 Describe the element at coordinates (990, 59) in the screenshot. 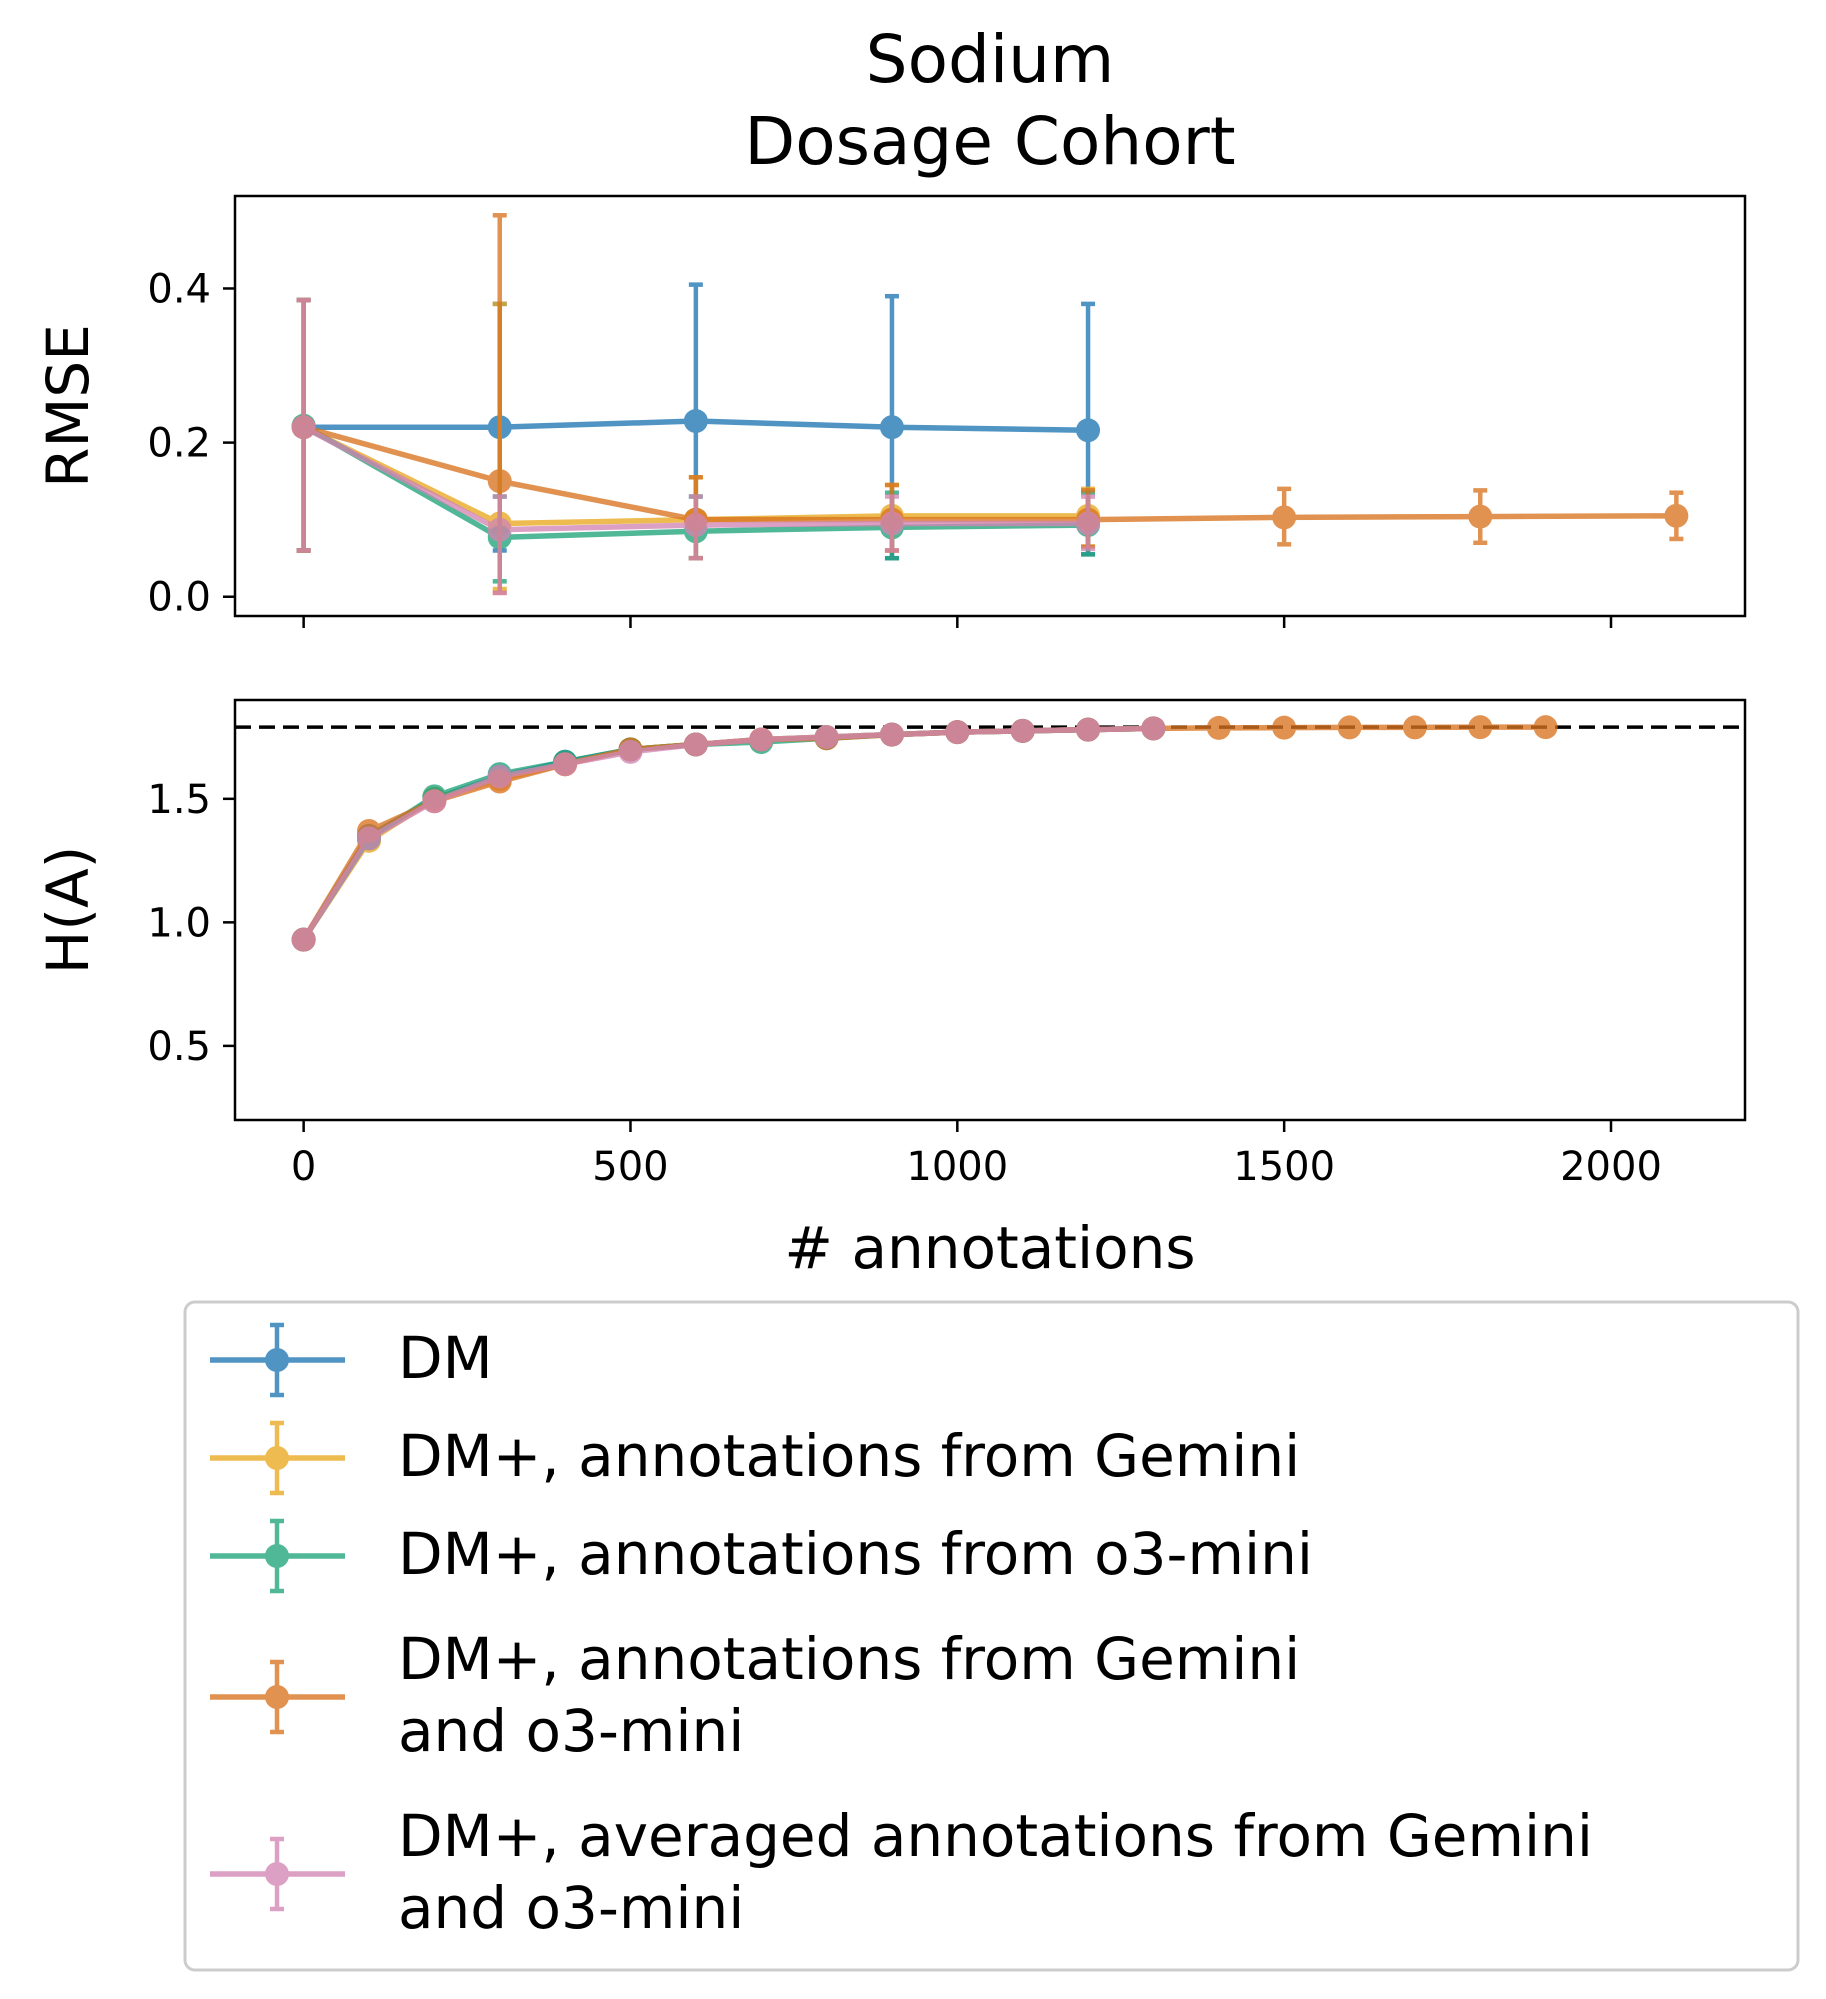

I see `chart-title-line: Sodium` at that location.